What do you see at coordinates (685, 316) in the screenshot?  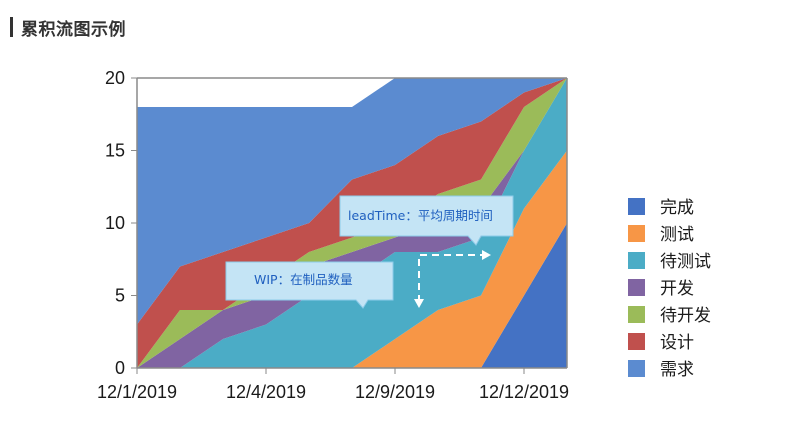 I see `legend-label-4: 待开发` at bounding box center [685, 316].